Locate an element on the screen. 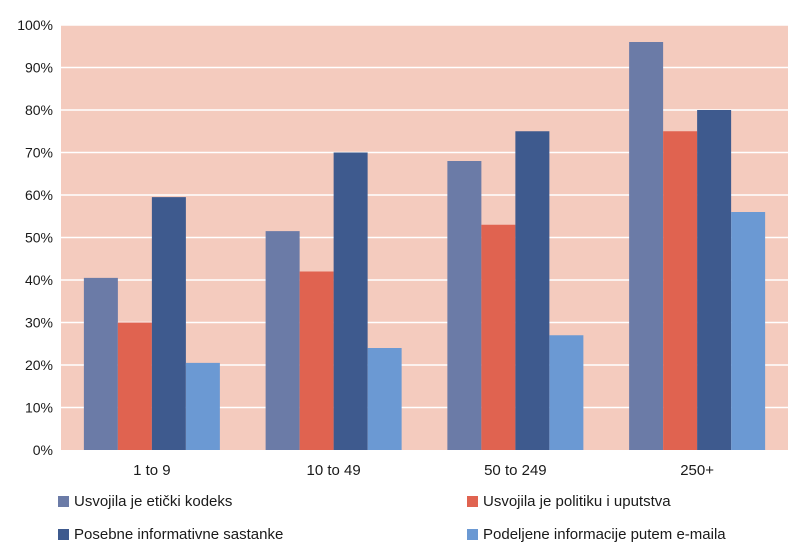 This screenshot has width=803, height=554. y-tick-label: 100% is located at coordinates (35, 25).